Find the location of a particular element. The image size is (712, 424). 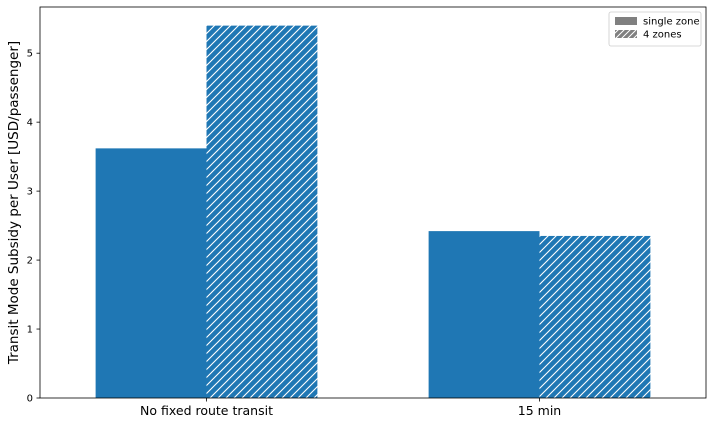

y-tick-label: 0 is located at coordinates (30, 399).